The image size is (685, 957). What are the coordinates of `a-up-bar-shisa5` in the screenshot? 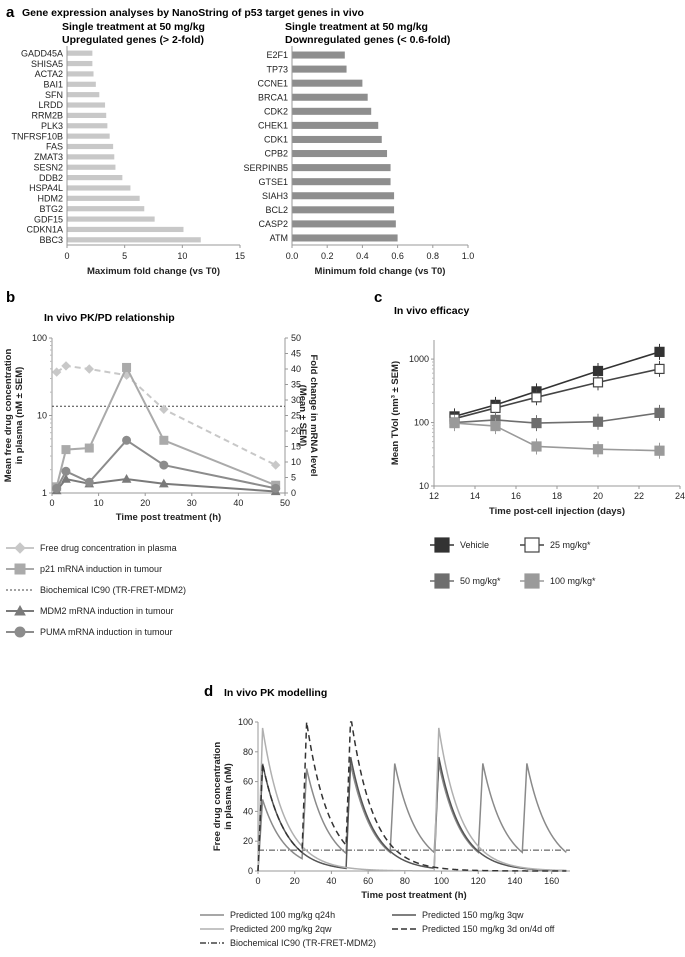 It's located at (80, 63).